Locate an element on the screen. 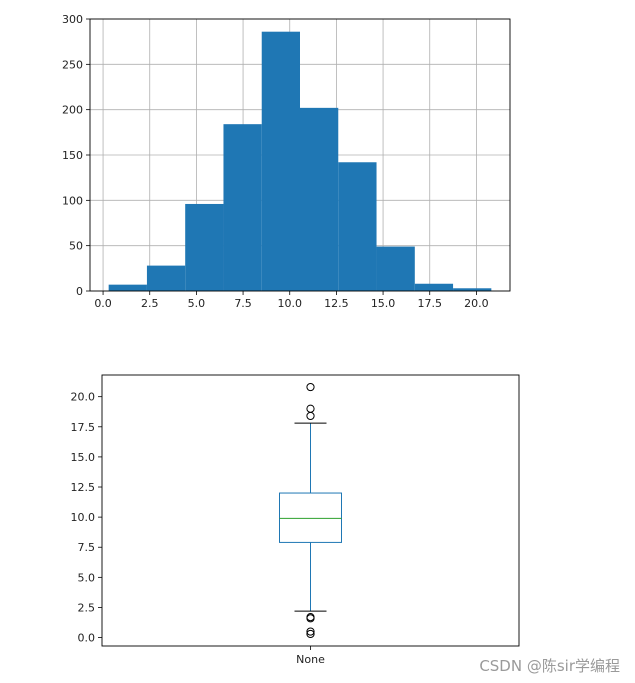  y-tick-label: 300 is located at coordinates (72, 19).